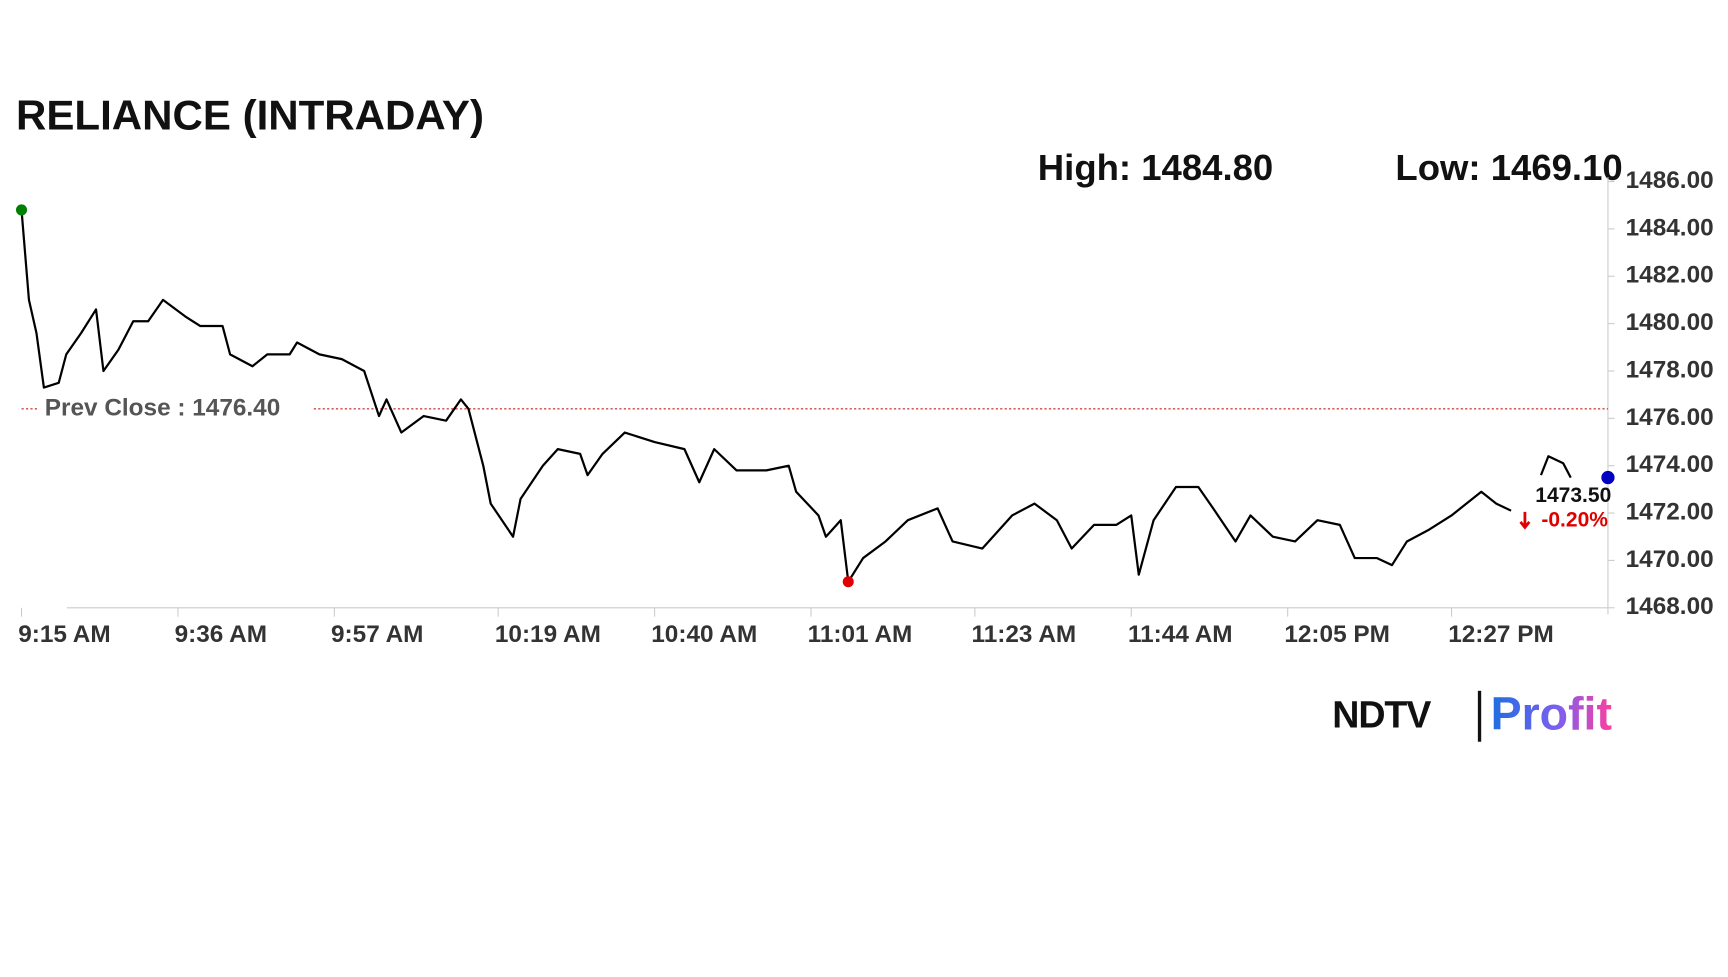 Image resolution: width=1728 pixels, height=977 pixels. What do you see at coordinates (1551, 714) in the screenshot?
I see `logo-profit: Profit` at bounding box center [1551, 714].